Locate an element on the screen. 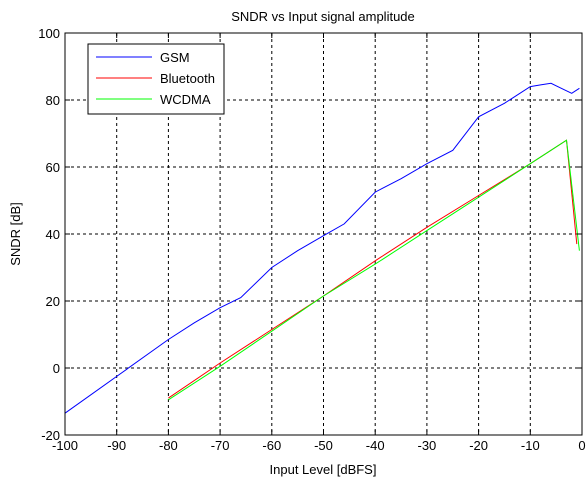 This screenshot has height=487, width=587. x-tick-label: -80 is located at coordinates (168, 445).